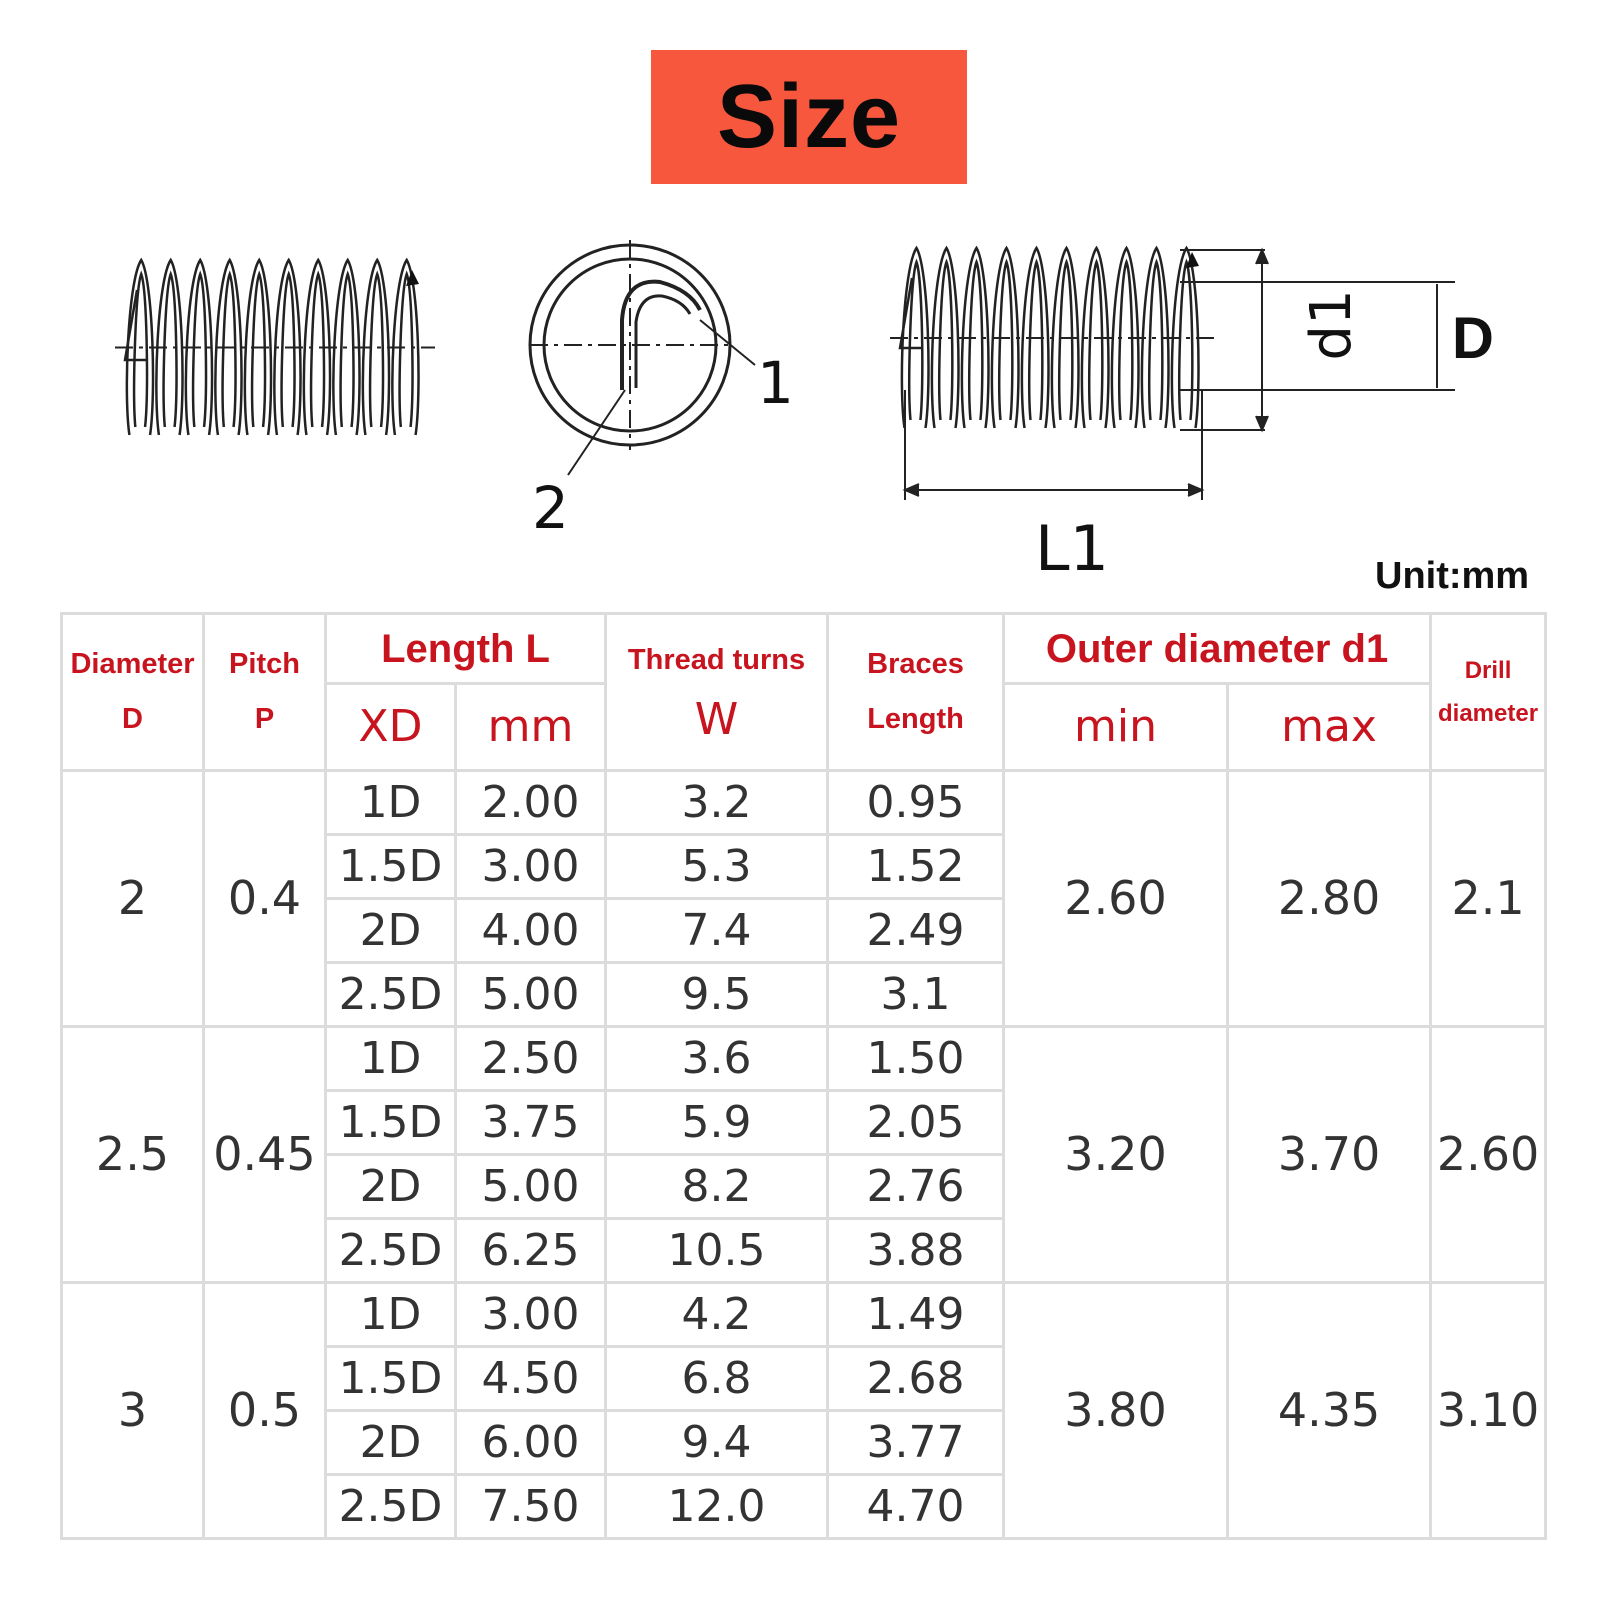 Image resolution: width=1600 pixels, height=1600 pixels. What do you see at coordinates (916, 994) in the screenshot?
I see `cell-braces: 3.1` at bounding box center [916, 994].